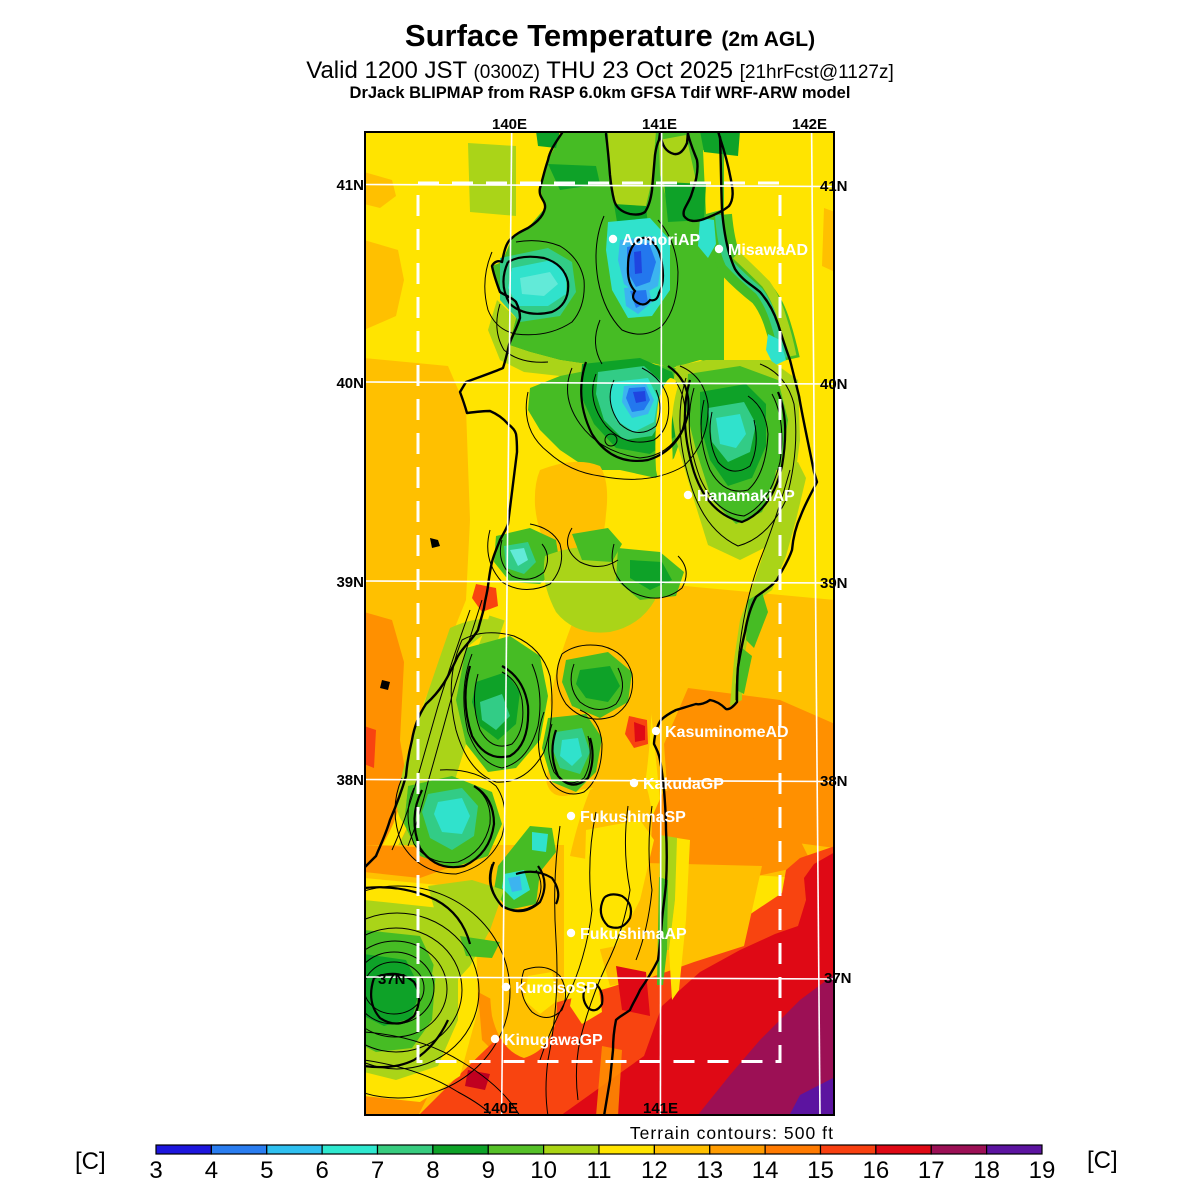 This screenshot has width=1200, height=1201. I want to click on svg-text: FukushimaAP, so click(633, 934).